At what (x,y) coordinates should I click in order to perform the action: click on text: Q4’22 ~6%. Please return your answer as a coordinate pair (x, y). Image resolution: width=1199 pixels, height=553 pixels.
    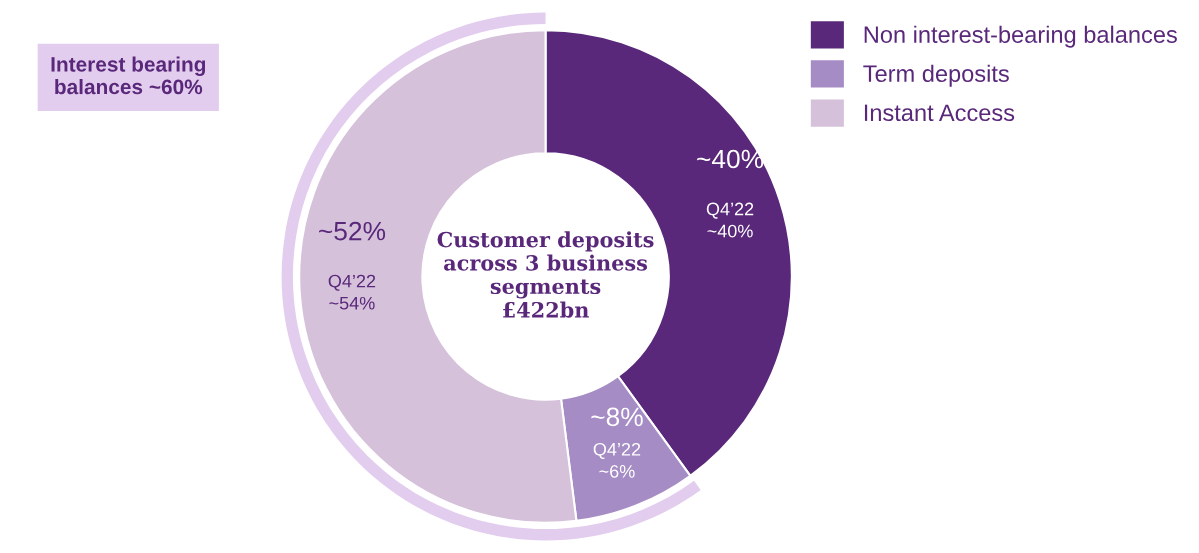
    Looking at the image, I should click on (617, 460).